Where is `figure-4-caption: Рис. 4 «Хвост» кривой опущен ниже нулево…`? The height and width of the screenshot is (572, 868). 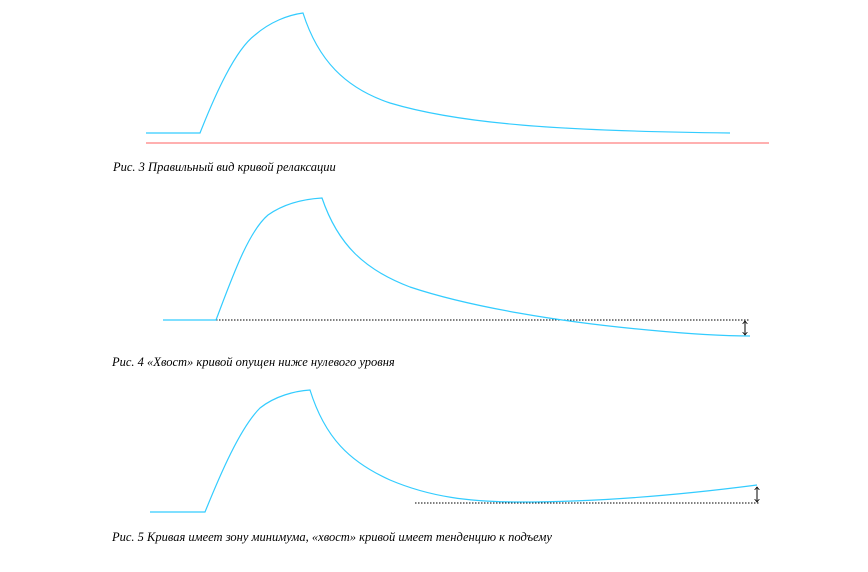
figure-4-caption: Рис. 4 «Хвост» кривой опущен ниже нулево… is located at coordinates (253, 362).